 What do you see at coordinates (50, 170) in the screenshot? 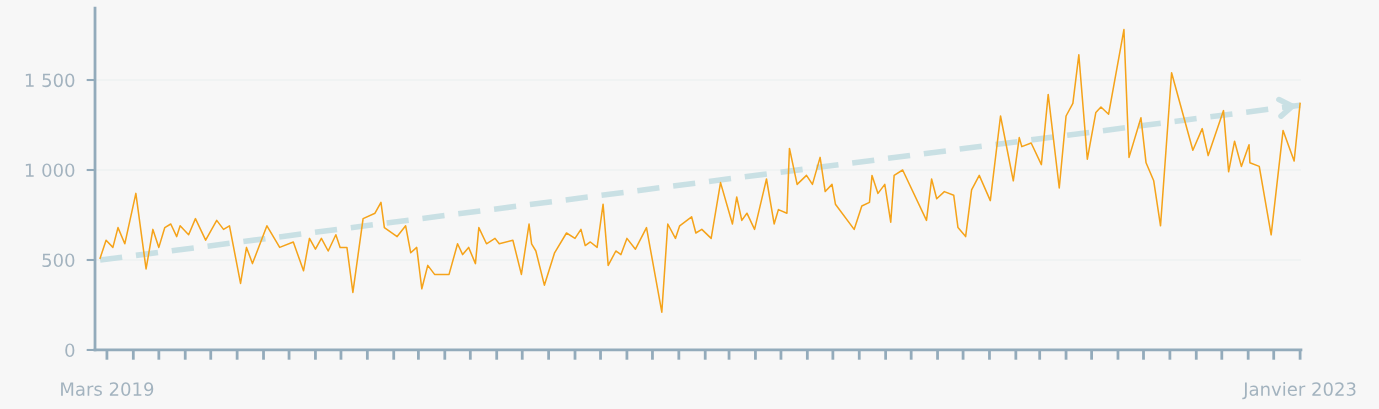
I see `y-tick-label: 1 000` at bounding box center [50, 170].